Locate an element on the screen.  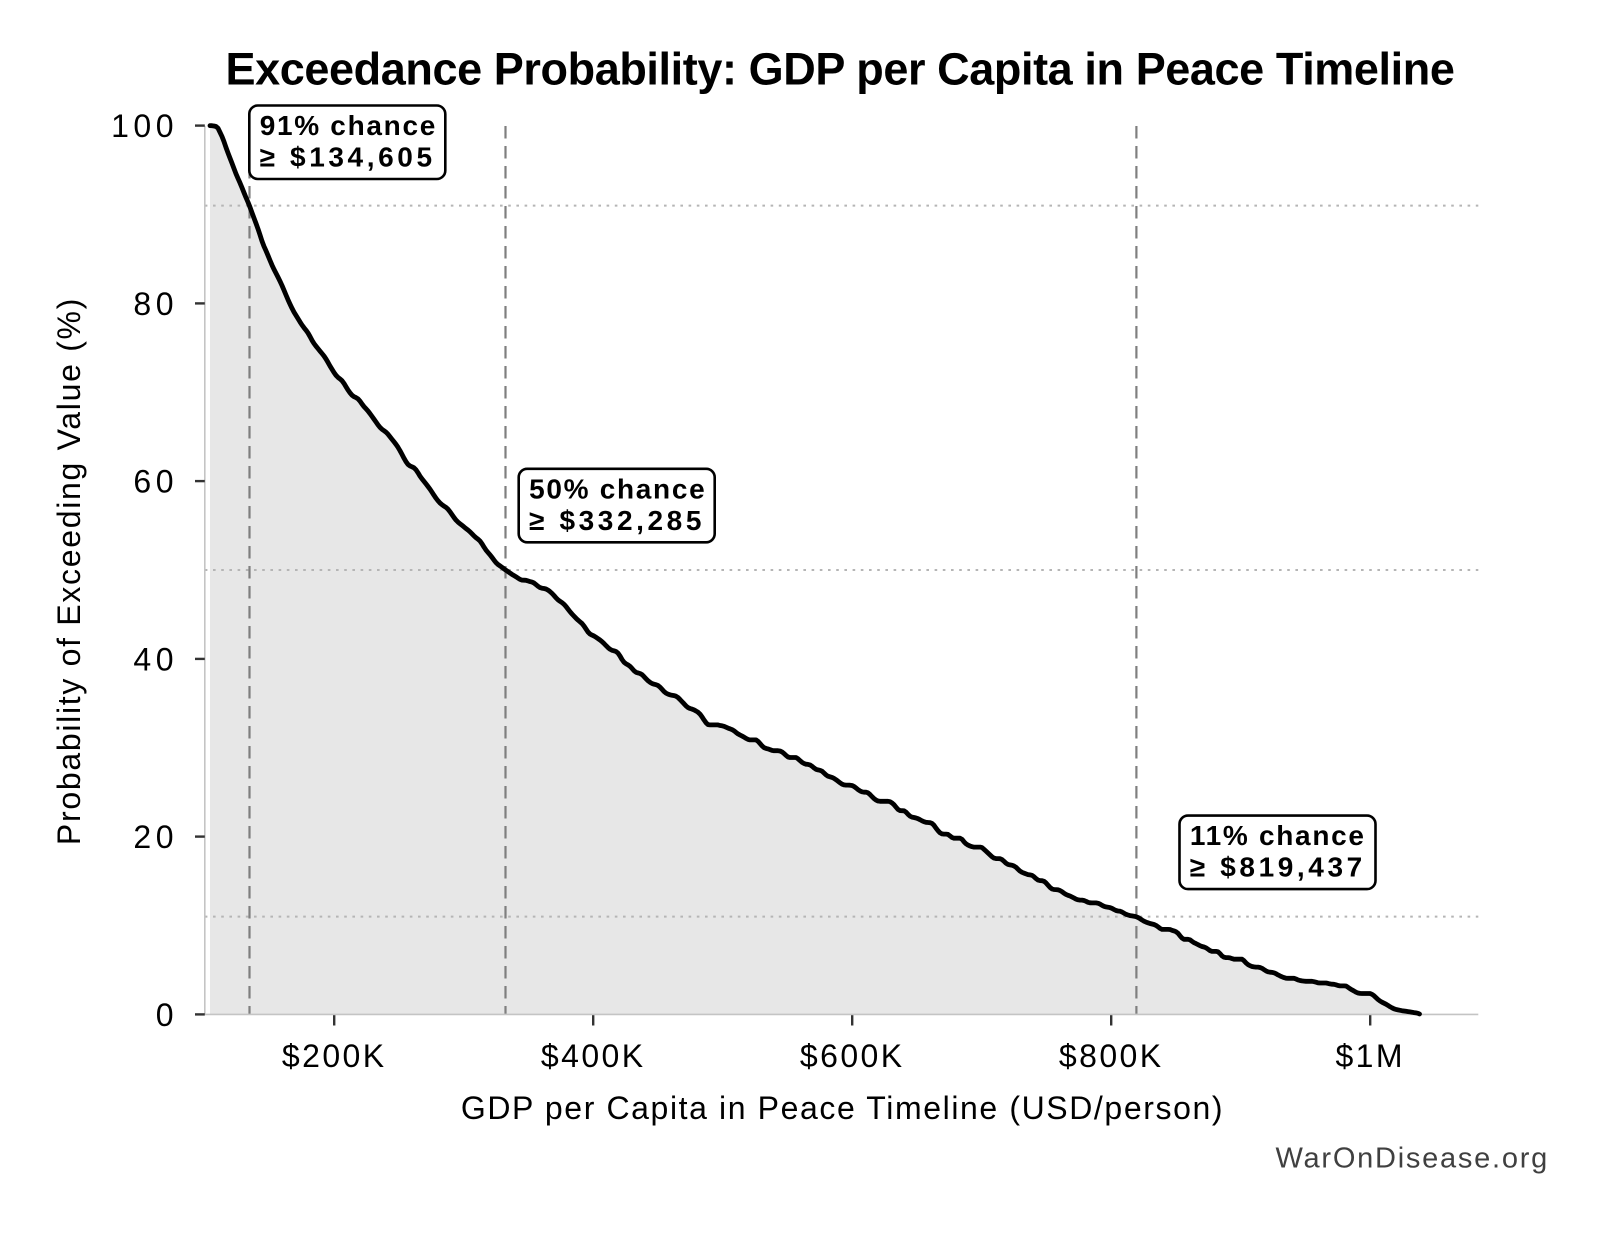
svg-text: WarOnDisease.org is located at coordinates (1412, 1159).